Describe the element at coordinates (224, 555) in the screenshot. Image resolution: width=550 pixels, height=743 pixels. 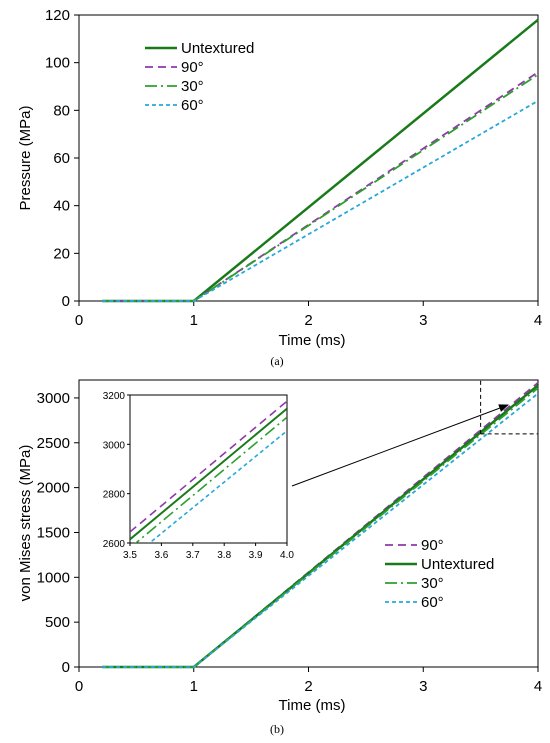
I see `inset-x-tick-label: 3.8` at that location.